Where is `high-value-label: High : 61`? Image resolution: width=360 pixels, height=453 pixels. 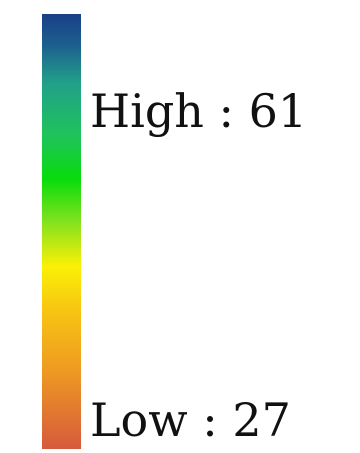 high-value-label: High : 61 is located at coordinates (199, 111).